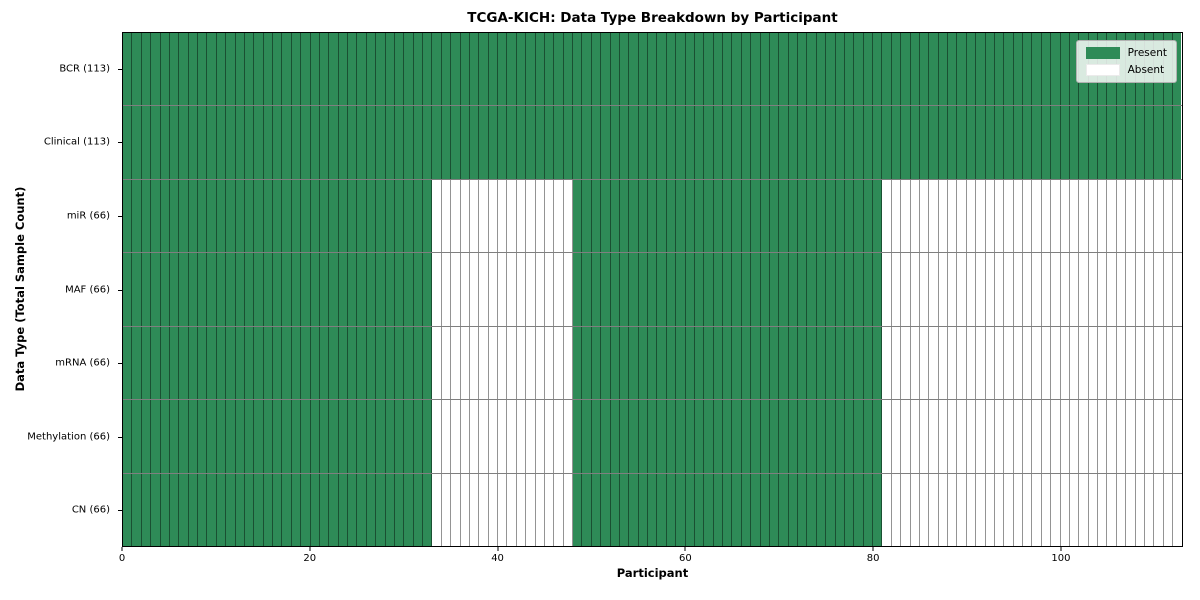 This screenshot has width=1200, height=600. Describe the element at coordinates (122, 558) in the screenshot. I see `x-tick-label: 0` at that location.